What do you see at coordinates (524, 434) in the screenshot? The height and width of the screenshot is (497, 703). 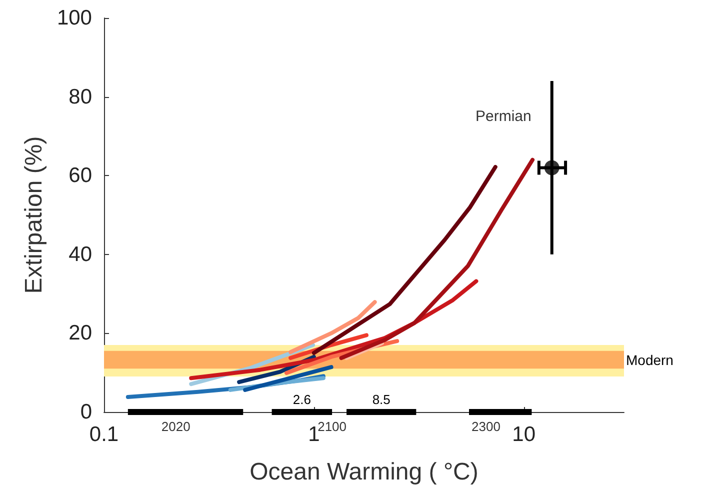 I see `x-tick-label: 10` at bounding box center [524, 434].